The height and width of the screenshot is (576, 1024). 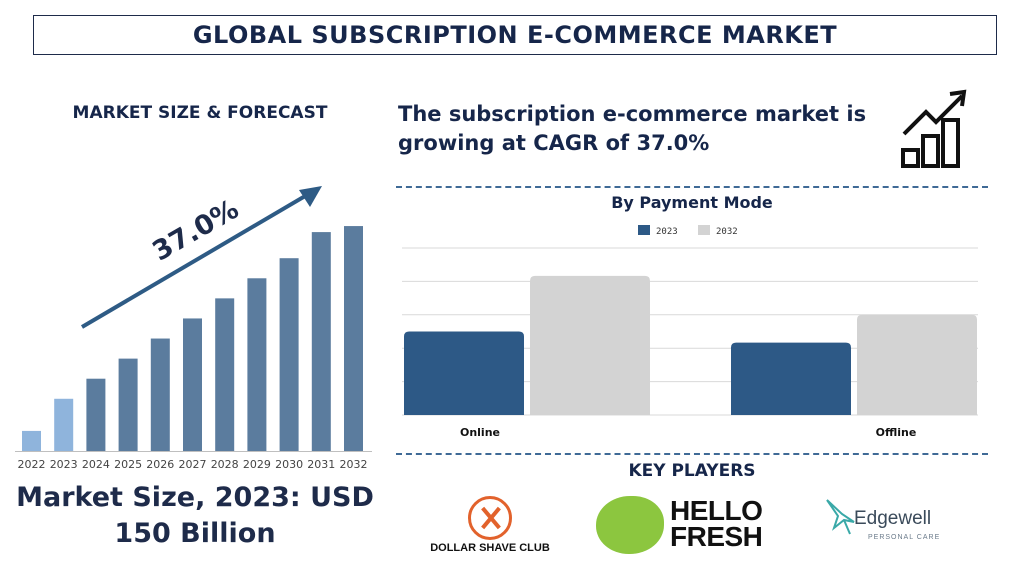 I want to click on year-label-2027: 2027, so click(x=193, y=464).